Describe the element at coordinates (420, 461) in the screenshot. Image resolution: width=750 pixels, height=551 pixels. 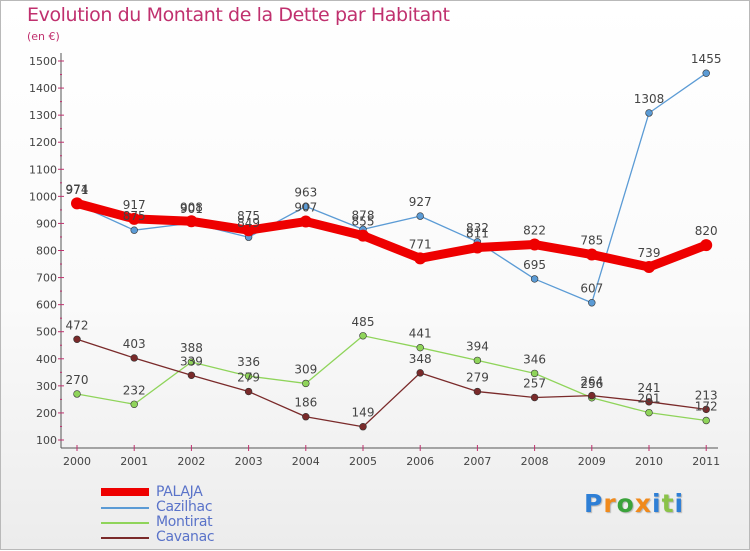
I see `x-tick-label: 2006` at that location.